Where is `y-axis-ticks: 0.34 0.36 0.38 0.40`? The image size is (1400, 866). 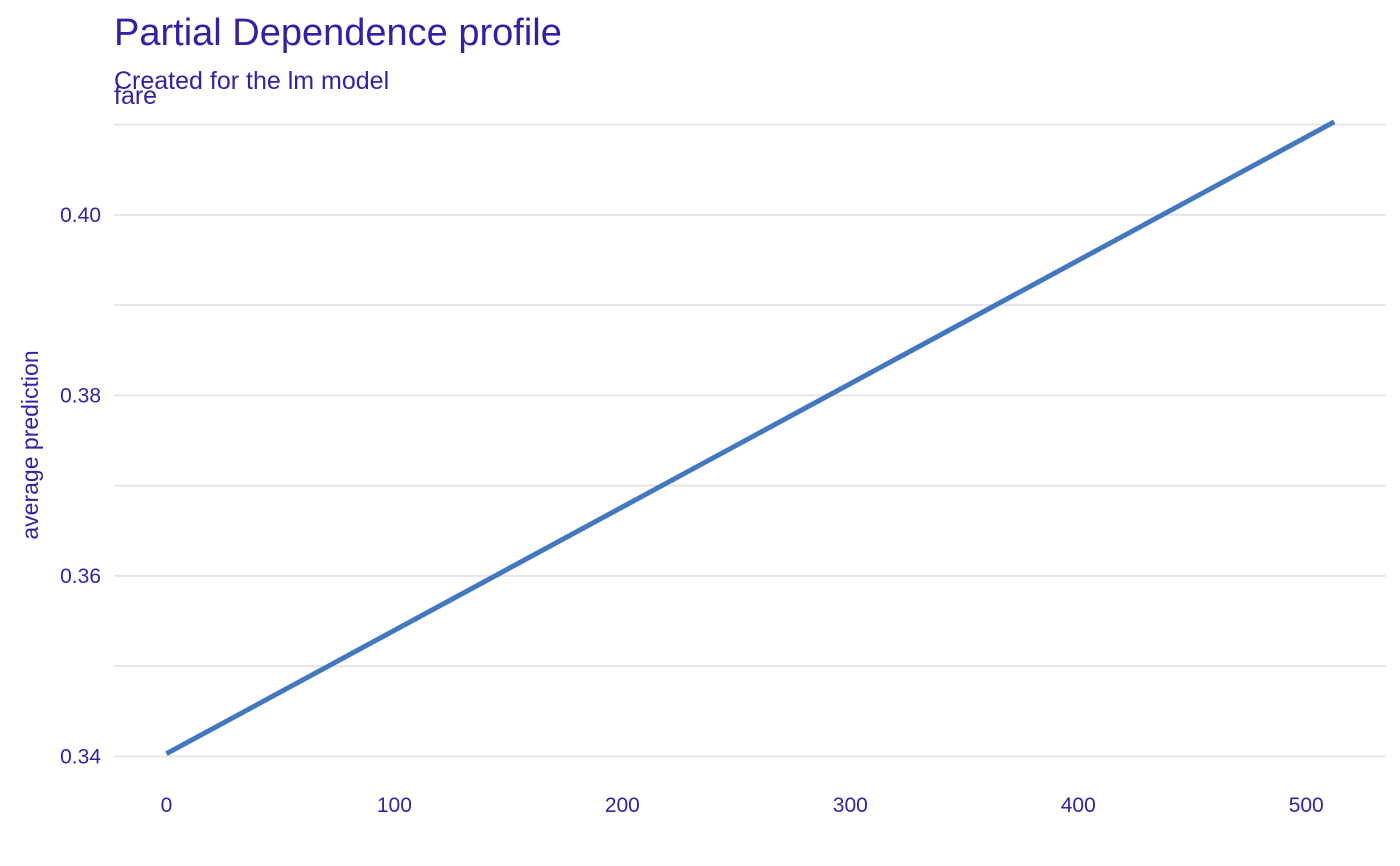 y-axis-ticks: 0.34 0.36 0.38 0.40 is located at coordinates (80, 486).